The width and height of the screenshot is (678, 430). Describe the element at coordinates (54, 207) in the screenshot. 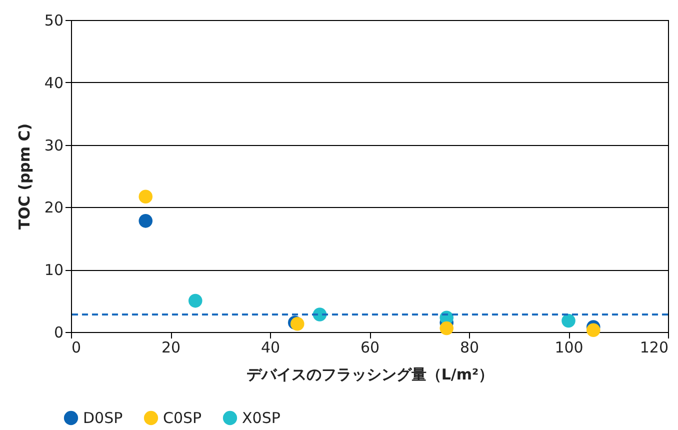

I see `y-tick-label: 20` at that location.